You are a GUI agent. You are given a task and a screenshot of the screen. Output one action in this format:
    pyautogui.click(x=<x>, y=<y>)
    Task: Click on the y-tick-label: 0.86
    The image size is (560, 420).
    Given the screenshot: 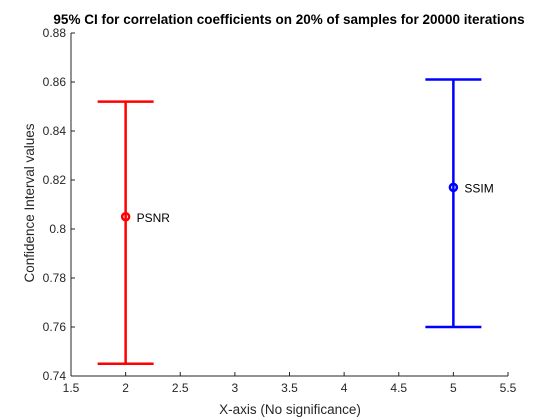 What is the action you would take?
    pyautogui.click(x=55, y=82)
    